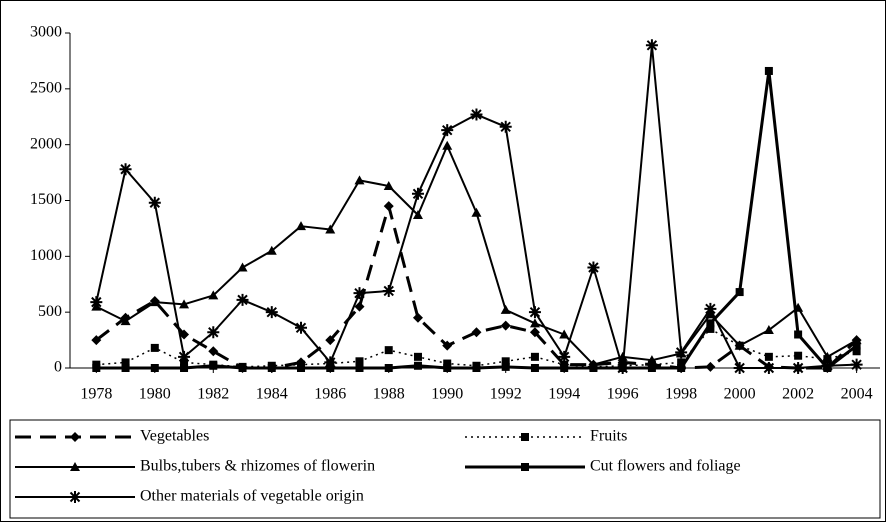 The image size is (887, 523). I want to click on y-tick-label: 2500, so click(46, 88).